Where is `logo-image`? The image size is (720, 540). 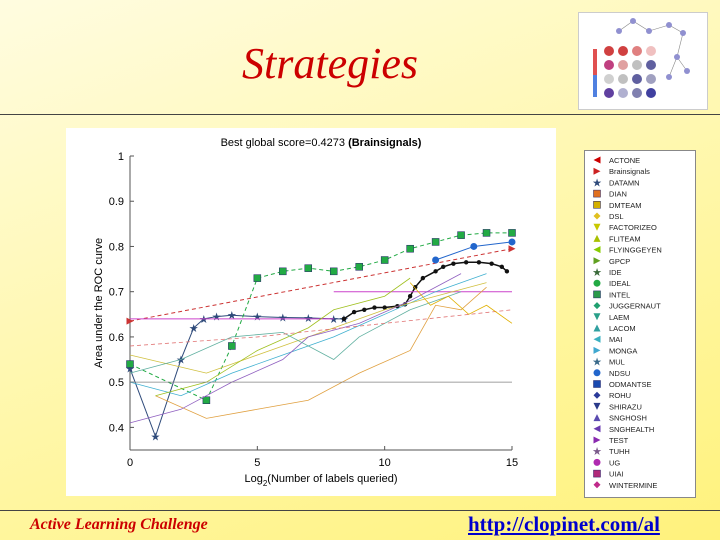 logo-image is located at coordinates (643, 61).